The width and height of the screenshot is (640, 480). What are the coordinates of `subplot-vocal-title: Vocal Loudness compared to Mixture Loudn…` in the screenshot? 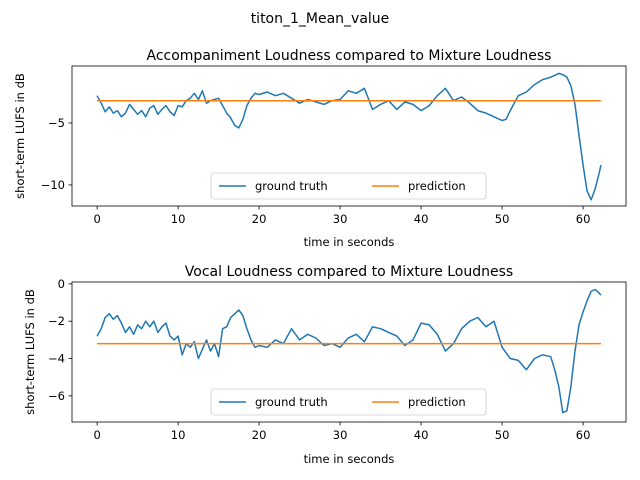 It's located at (349, 272).